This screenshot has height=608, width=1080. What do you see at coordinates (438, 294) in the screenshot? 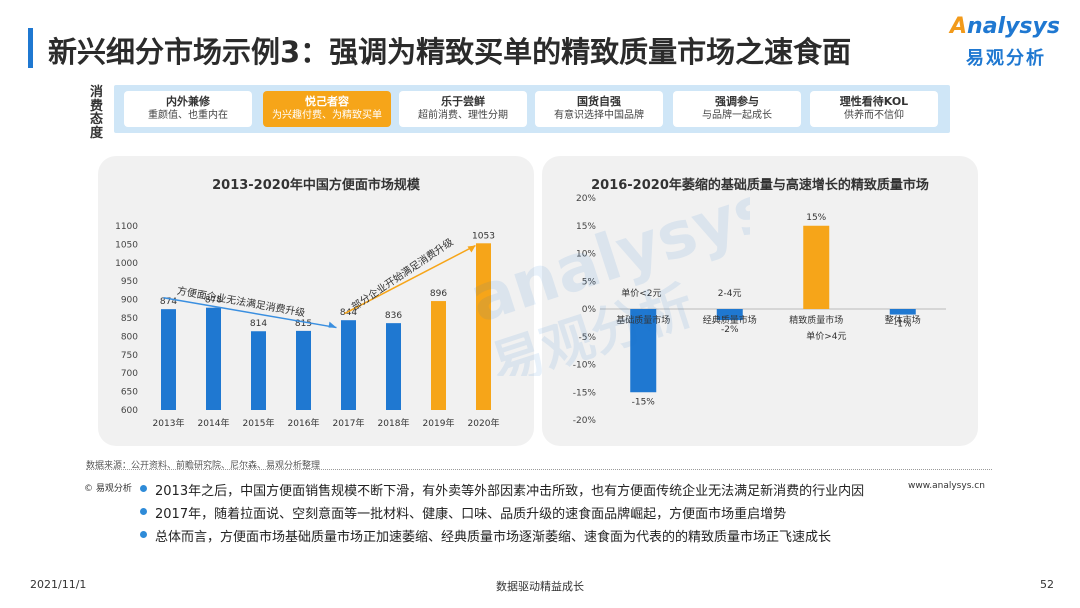
I see `data-label: 896` at bounding box center [438, 294].